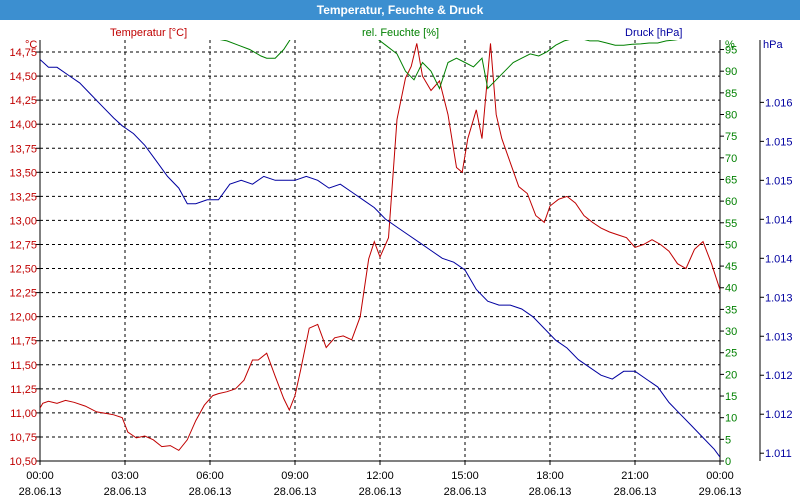  What do you see at coordinates (31, 45) in the screenshot?
I see `temperature-unit-label: °C` at bounding box center [31, 45].